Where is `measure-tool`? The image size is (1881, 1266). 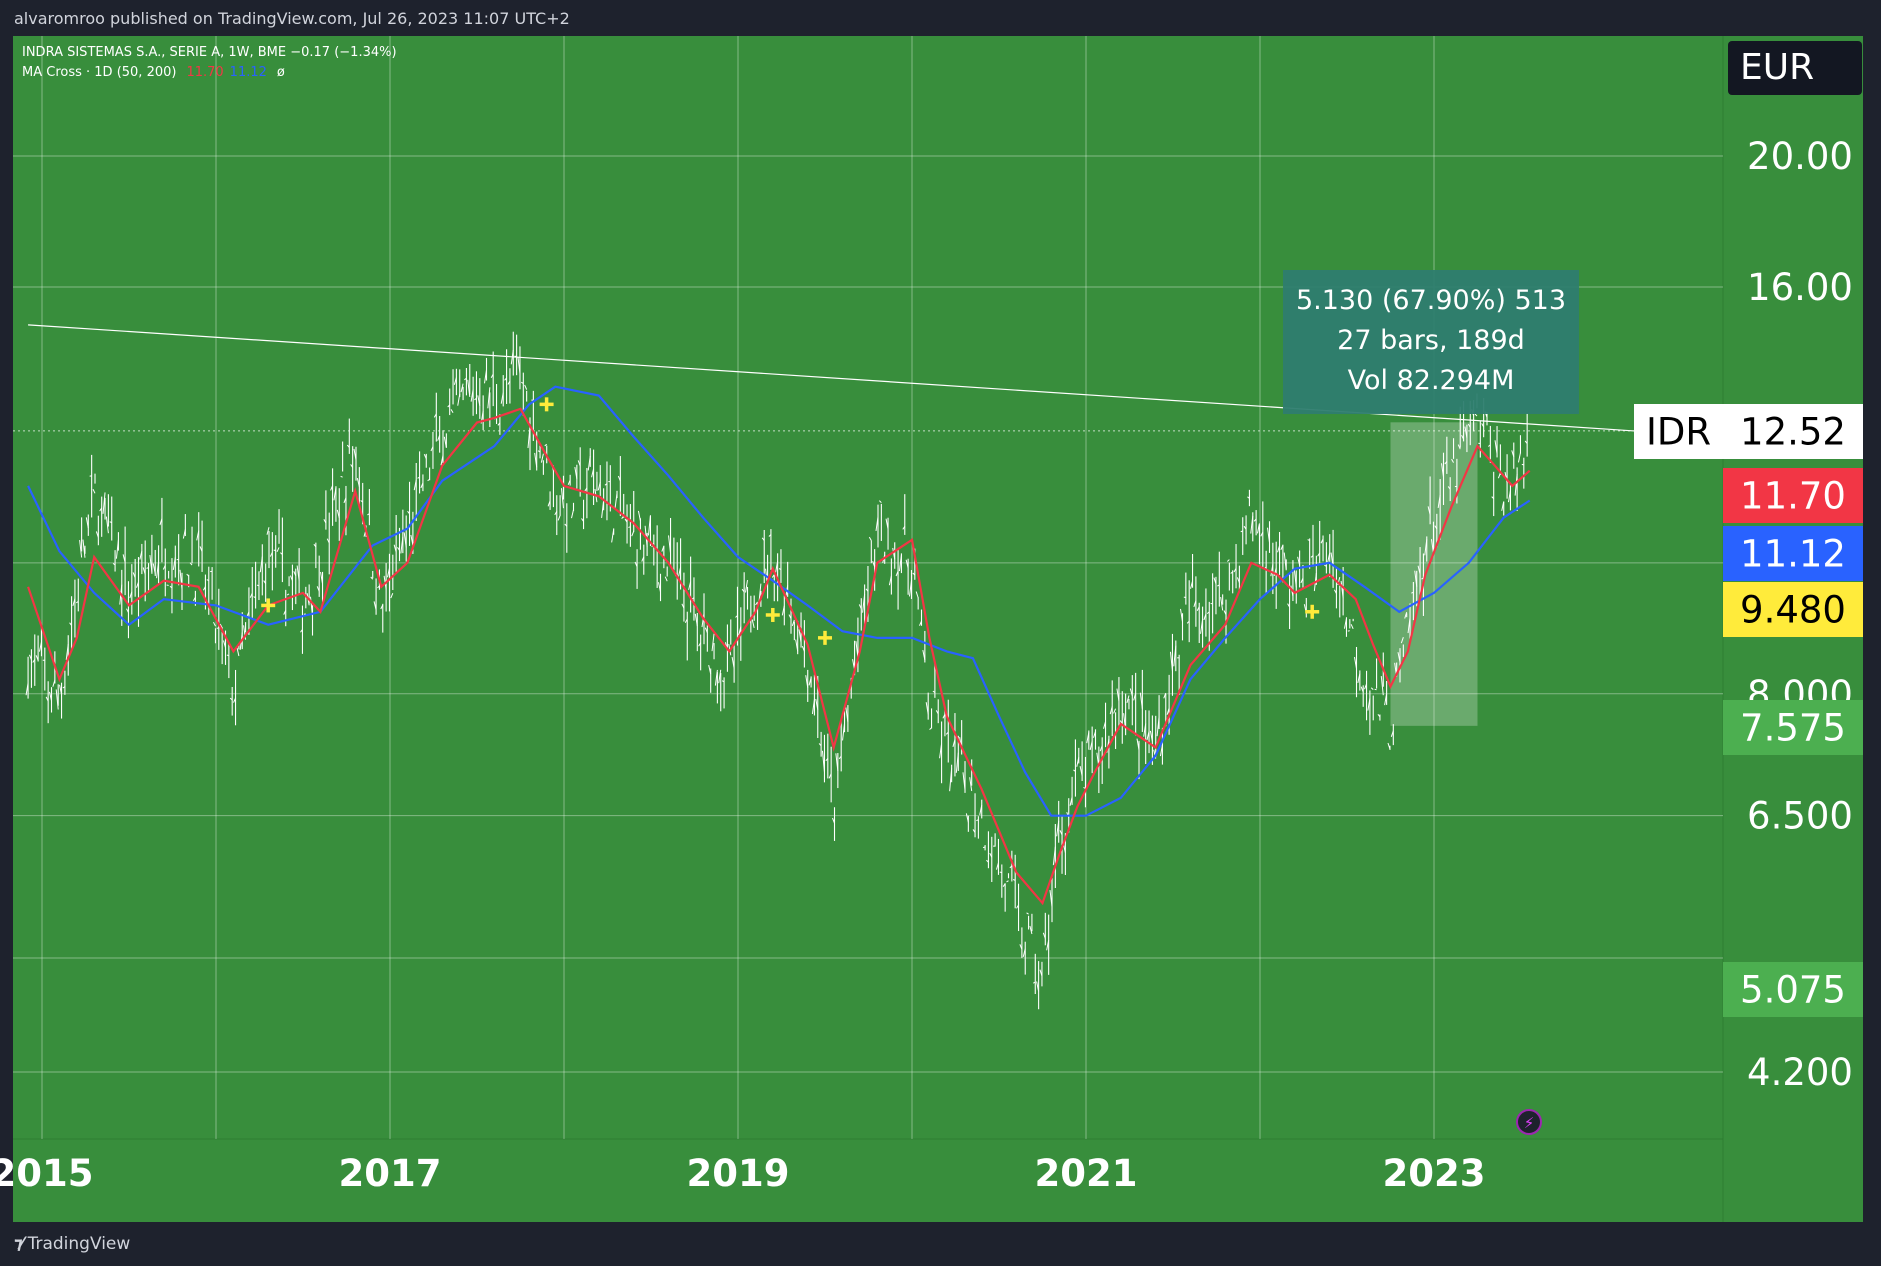 measure-tool is located at coordinates (1434, 574).